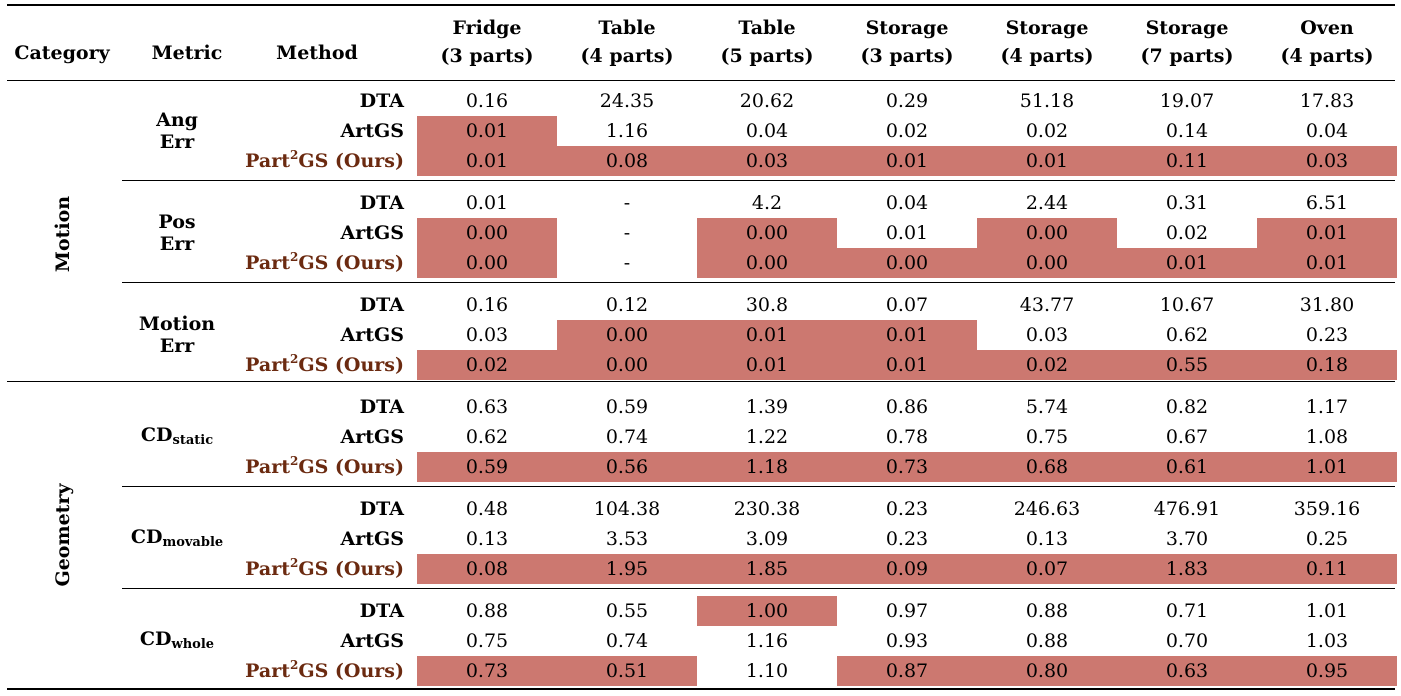  I want to click on value-cell: 0.48, so click(487, 509).